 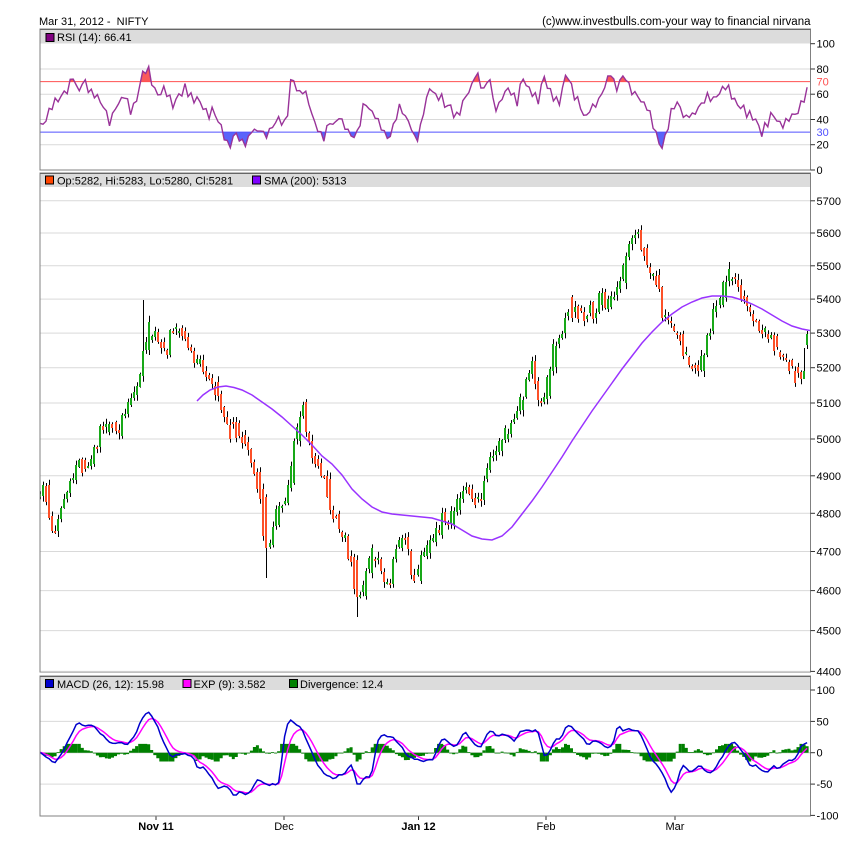 What do you see at coordinates (823, 95) in the screenshot?
I see `svg-text: 60` at bounding box center [823, 95].